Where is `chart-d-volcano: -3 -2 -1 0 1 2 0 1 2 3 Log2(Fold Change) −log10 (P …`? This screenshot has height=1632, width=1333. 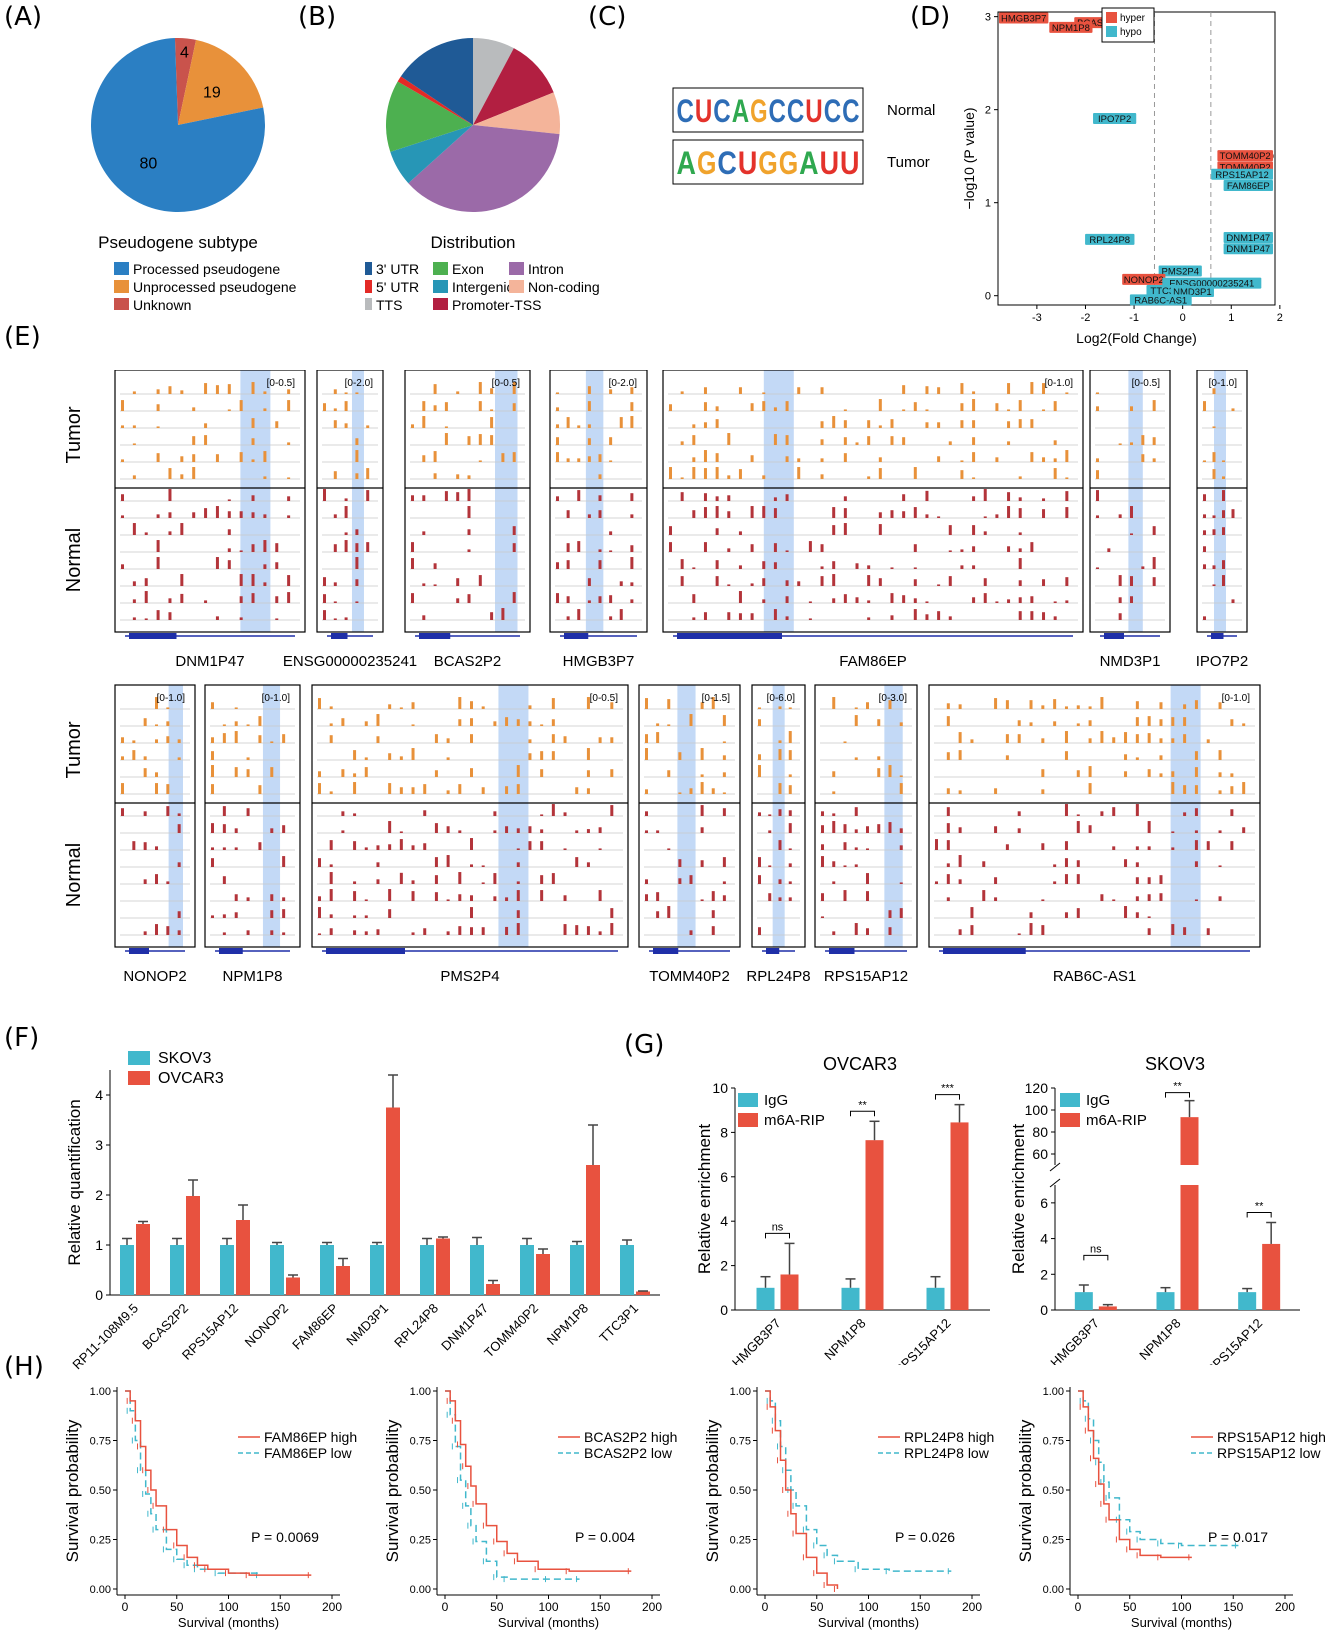 chart-d-volcano: -3 -2 -1 0 1 2 0 1 2 3 Log2(Fold Change) −log10 (P … is located at coordinates (1122, 176).